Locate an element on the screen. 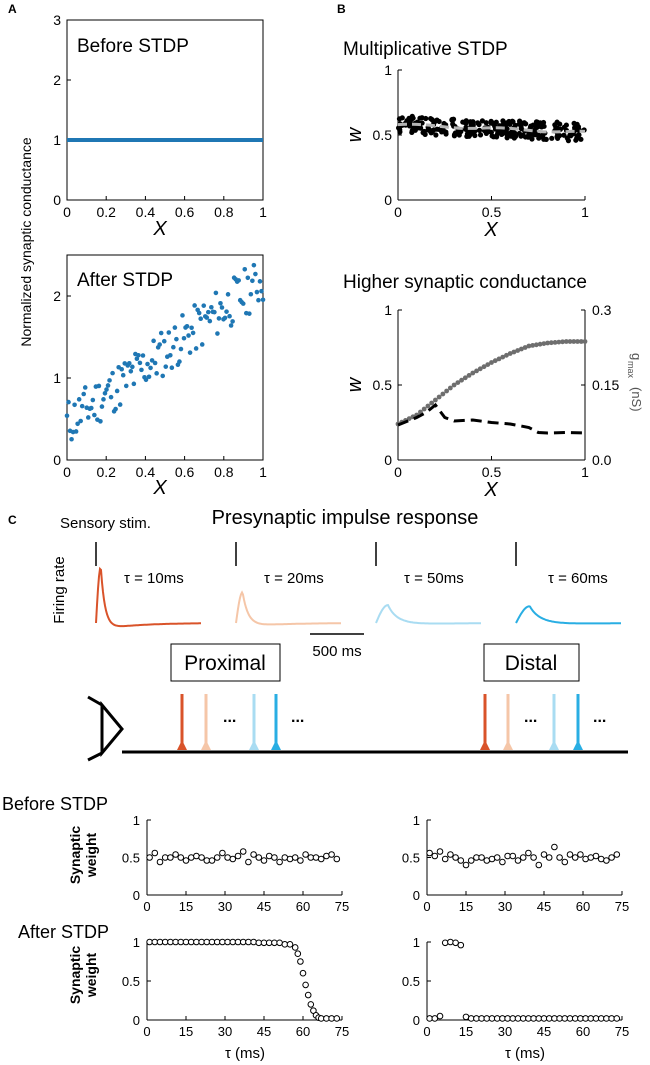 The width and height of the screenshot is (650, 1065). b-bottom-xtick-label: 0.5 is located at coordinates (492, 472).